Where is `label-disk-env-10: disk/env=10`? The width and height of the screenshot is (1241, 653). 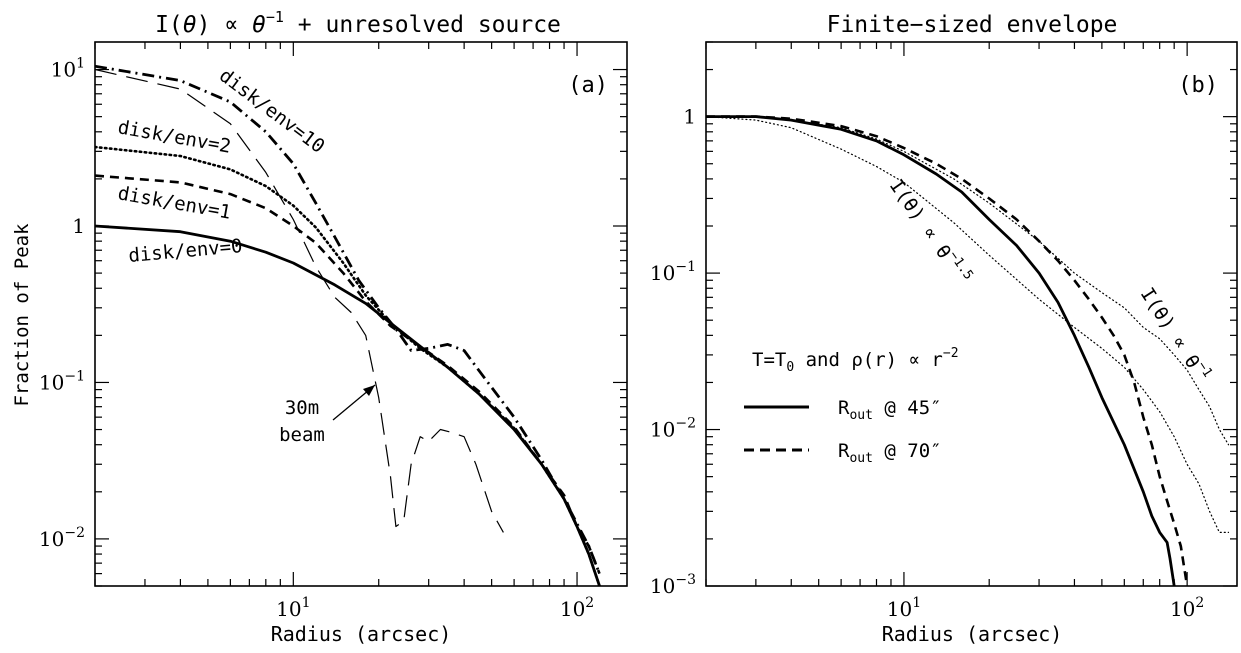
label-disk-env-10: disk/env=10 is located at coordinates (272, 110).